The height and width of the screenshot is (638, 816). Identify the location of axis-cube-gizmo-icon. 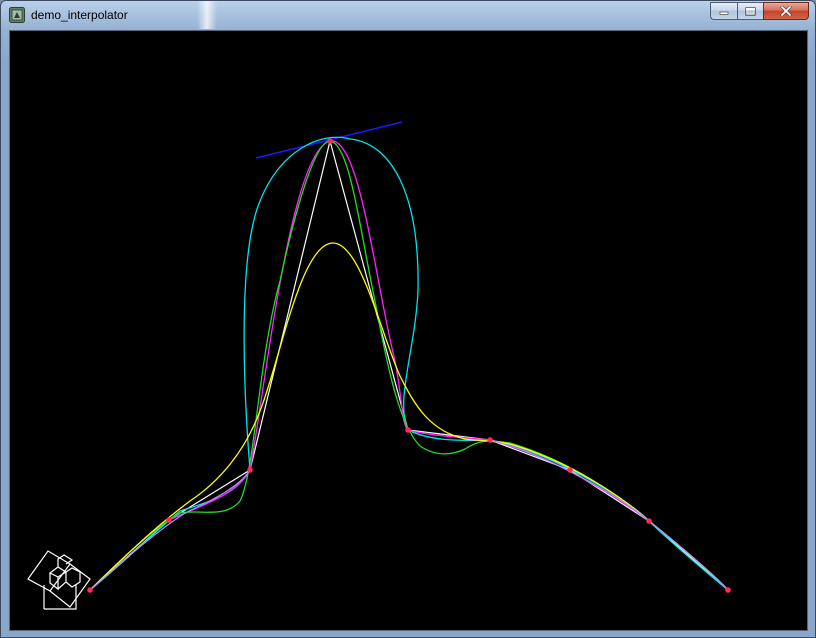
(59, 580).